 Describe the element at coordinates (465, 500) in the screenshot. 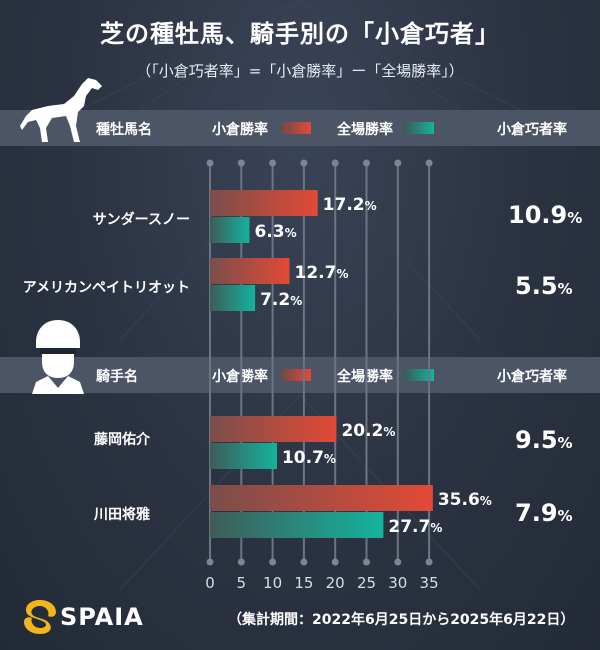

I see `bar-kokura-label: 35.6%` at that location.